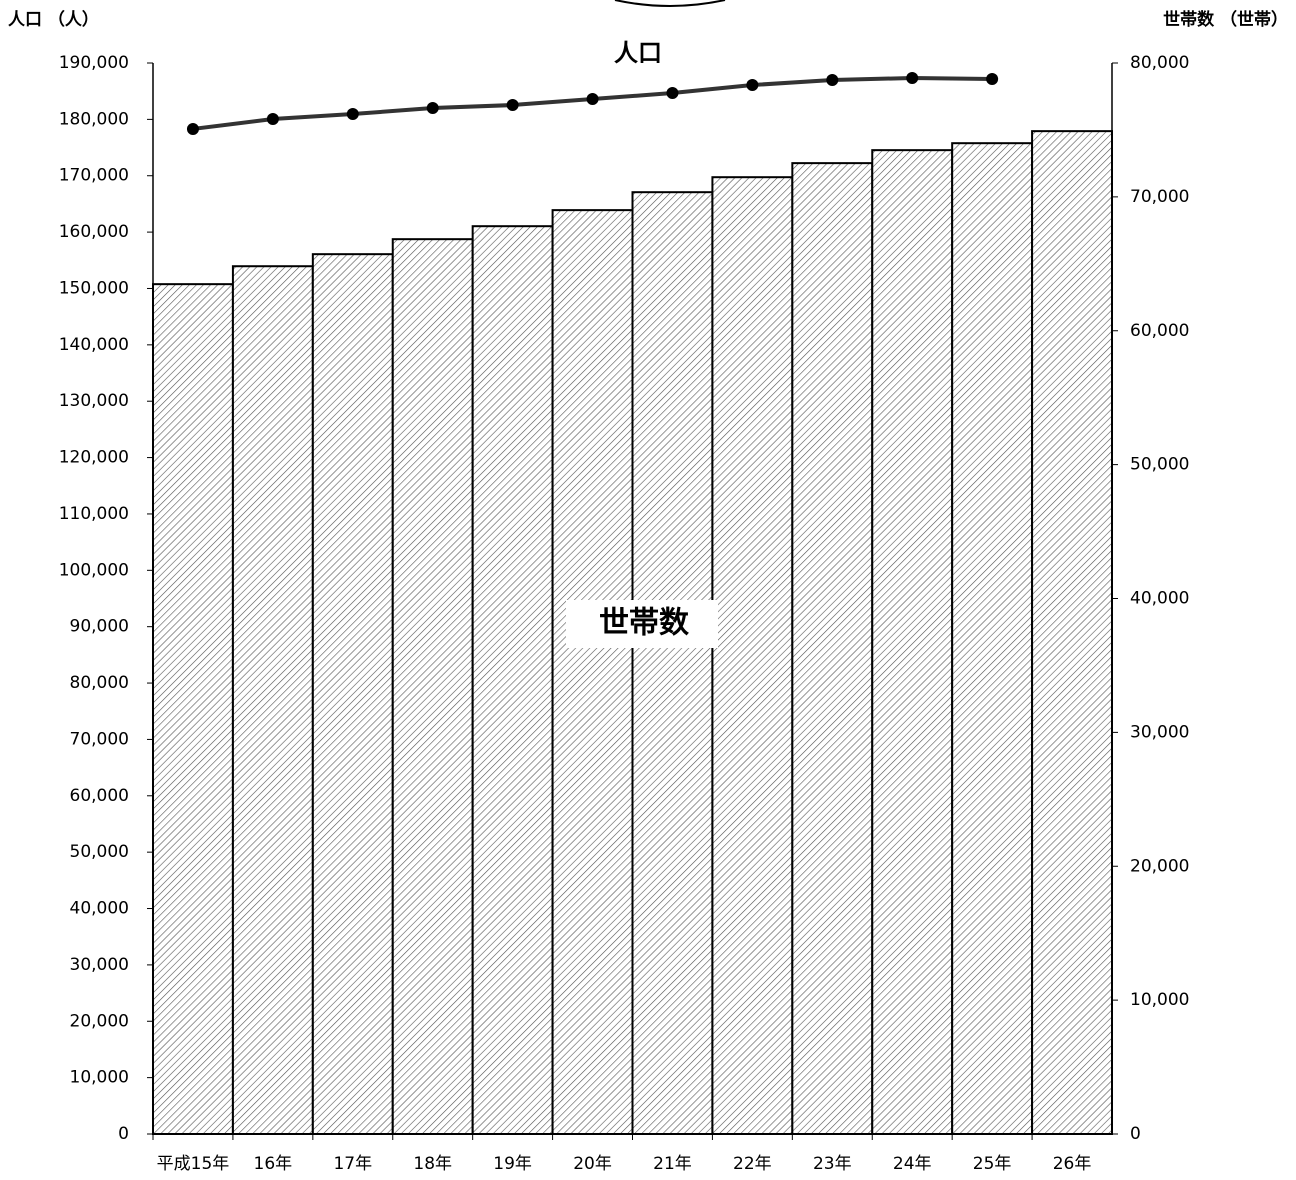  Describe the element at coordinates (94, 288) in the screenshot. I see `y-tick-label: 150,000` at that location.